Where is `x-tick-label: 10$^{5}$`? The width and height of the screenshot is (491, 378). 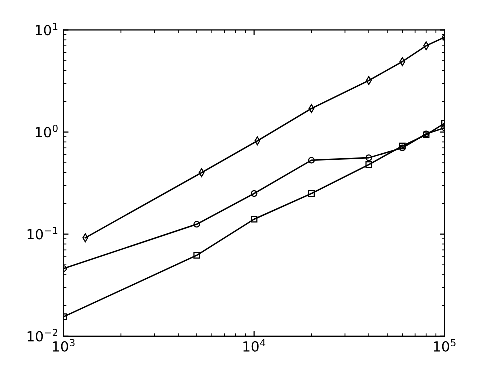 x-tick-label: 10$^{5}$ is located at coordinates (445, 345).